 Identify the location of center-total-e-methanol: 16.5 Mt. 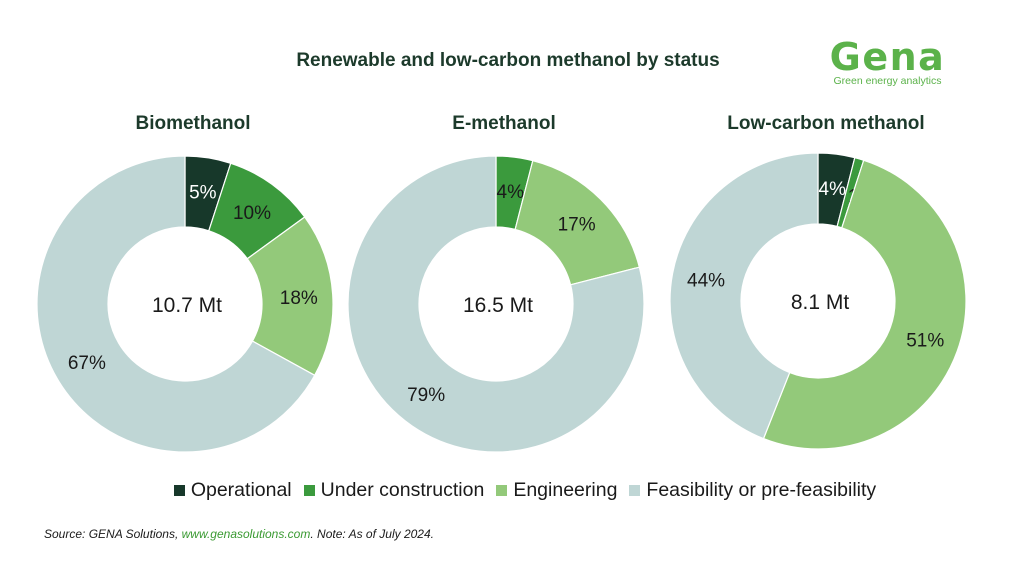
(498, 305).